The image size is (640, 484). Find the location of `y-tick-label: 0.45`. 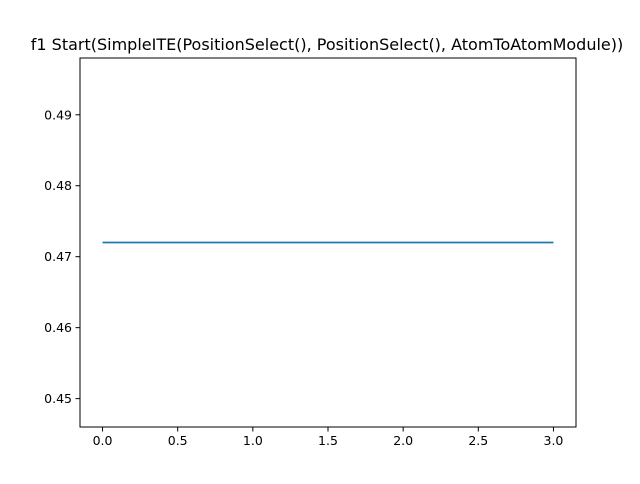

y-tick-label: 0.45 is located at coordinates (58, 398).